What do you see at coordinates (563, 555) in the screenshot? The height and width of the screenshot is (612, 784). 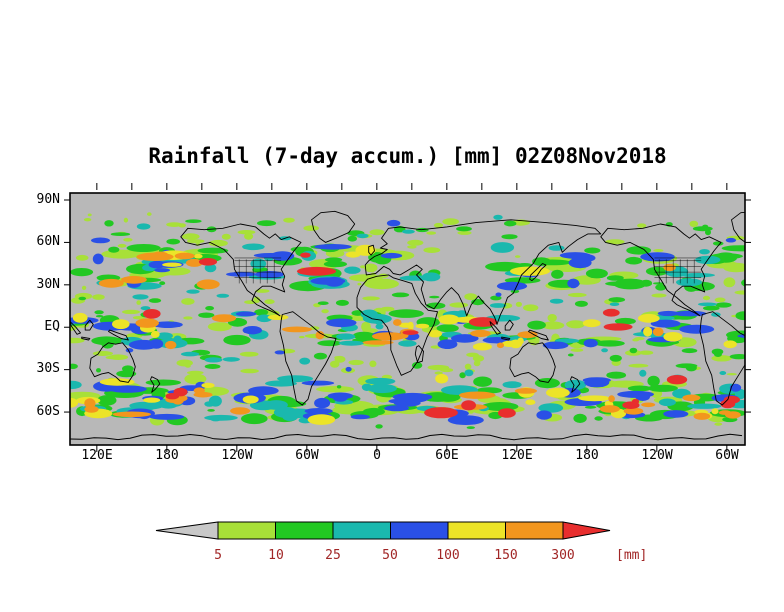 I see `colorbar-level-label: 300` at bounding box center [563, 555].